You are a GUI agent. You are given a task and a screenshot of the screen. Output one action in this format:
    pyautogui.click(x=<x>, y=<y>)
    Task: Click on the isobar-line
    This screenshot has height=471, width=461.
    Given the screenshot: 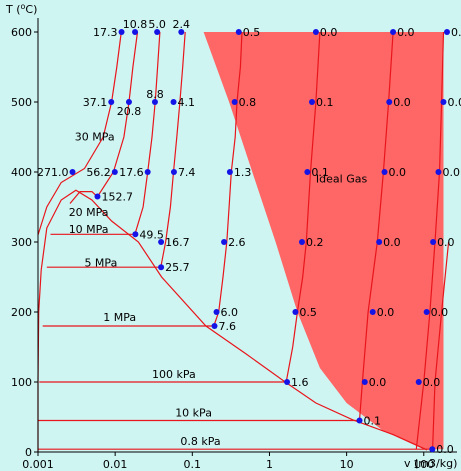 What is the action you would take?
    pyautogui.click(x=79, y=133)
    